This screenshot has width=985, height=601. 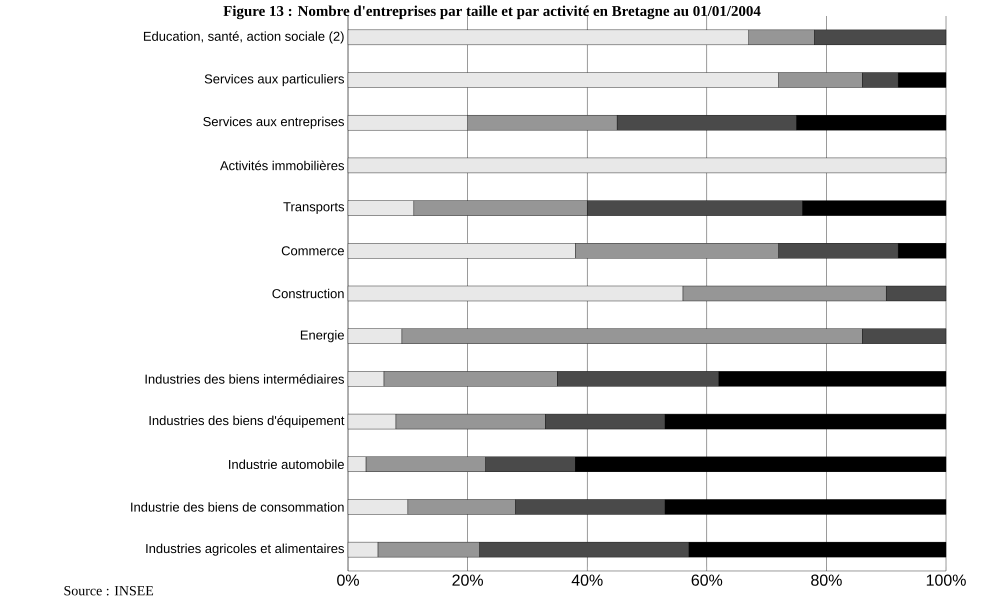 I want to click on y-tick-label: Transports, so click(x=313, y=208).